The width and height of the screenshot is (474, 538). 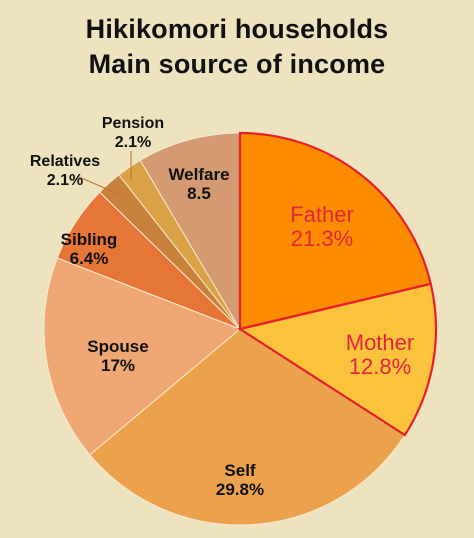 I want to click on slice-label-welfare: Welfare, so click(x=198, y=174).